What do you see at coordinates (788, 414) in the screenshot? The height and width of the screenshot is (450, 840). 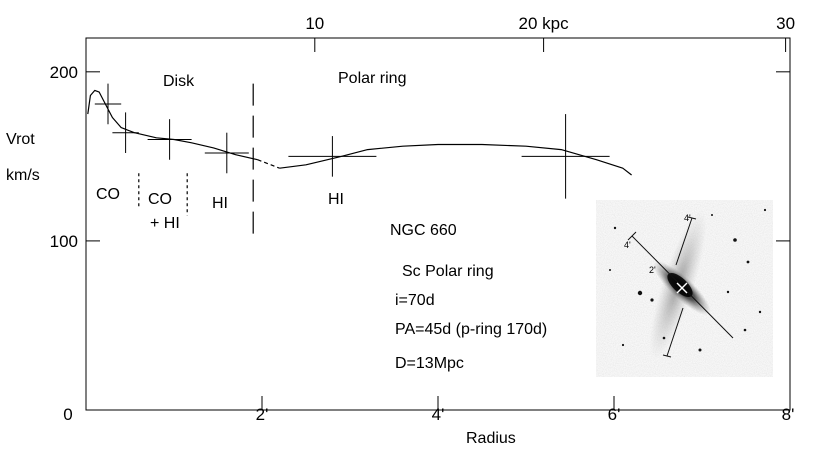 I see `bottom-tick-label-4: 8'` at bounding box center [788, 414].